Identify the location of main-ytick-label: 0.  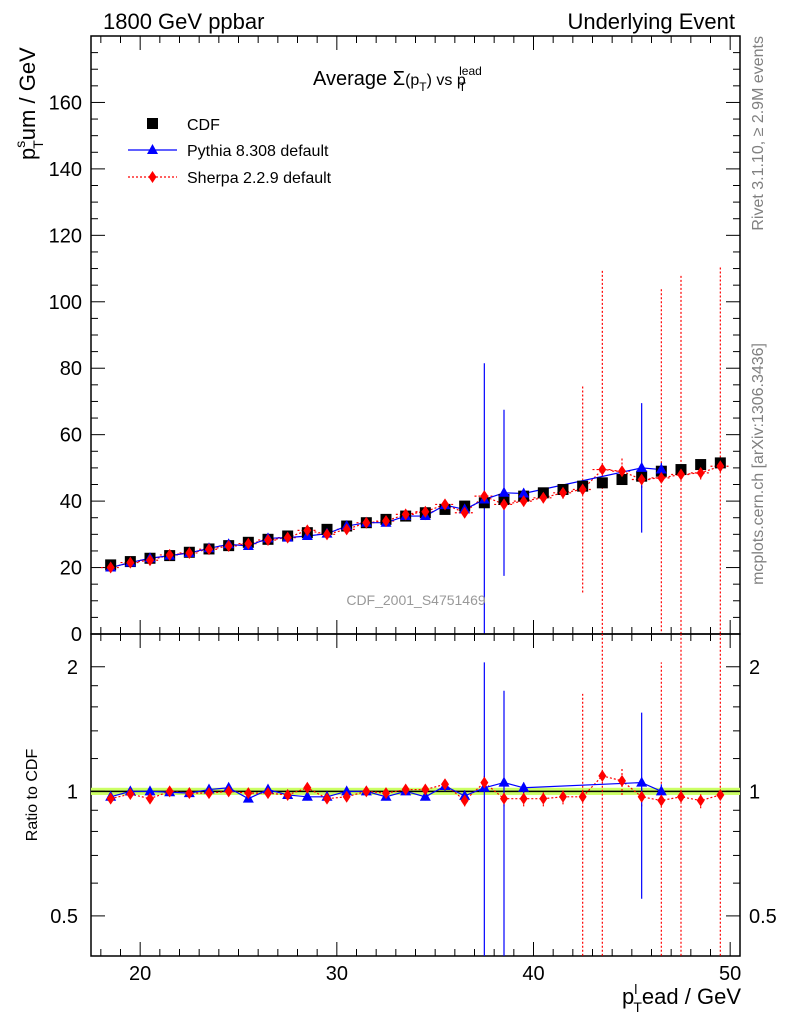
(76, 635).